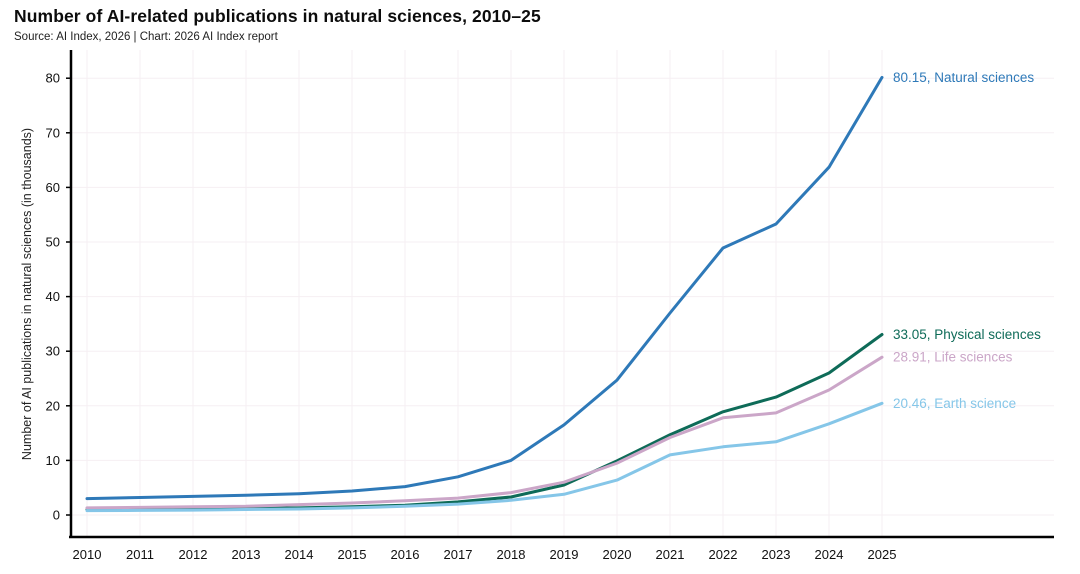 This screenshot has width=1080, height=574. Describe the element at coordinates (511, 554) in the screenshot. I see `x-tick-label: 2018` at that location.